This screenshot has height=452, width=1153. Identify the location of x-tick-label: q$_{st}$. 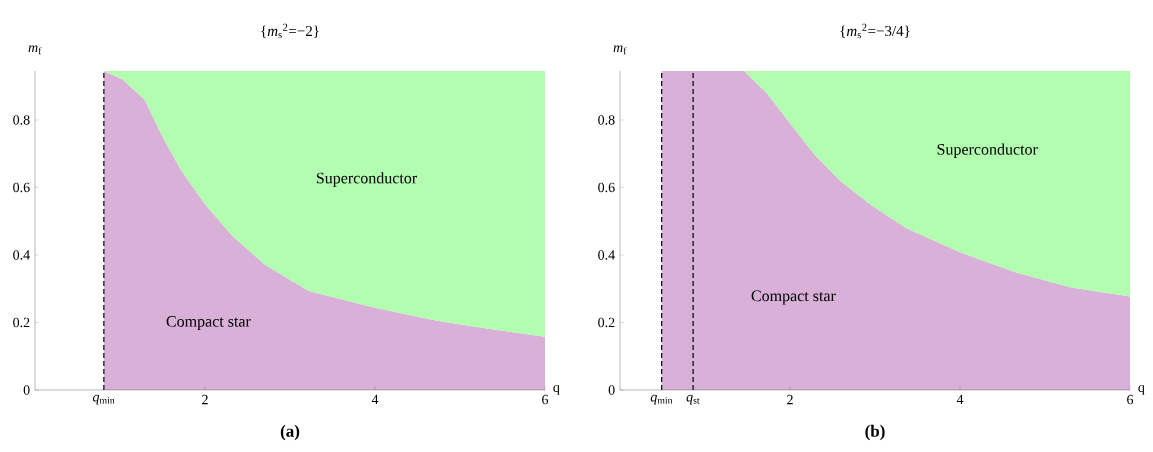
(693, 399).